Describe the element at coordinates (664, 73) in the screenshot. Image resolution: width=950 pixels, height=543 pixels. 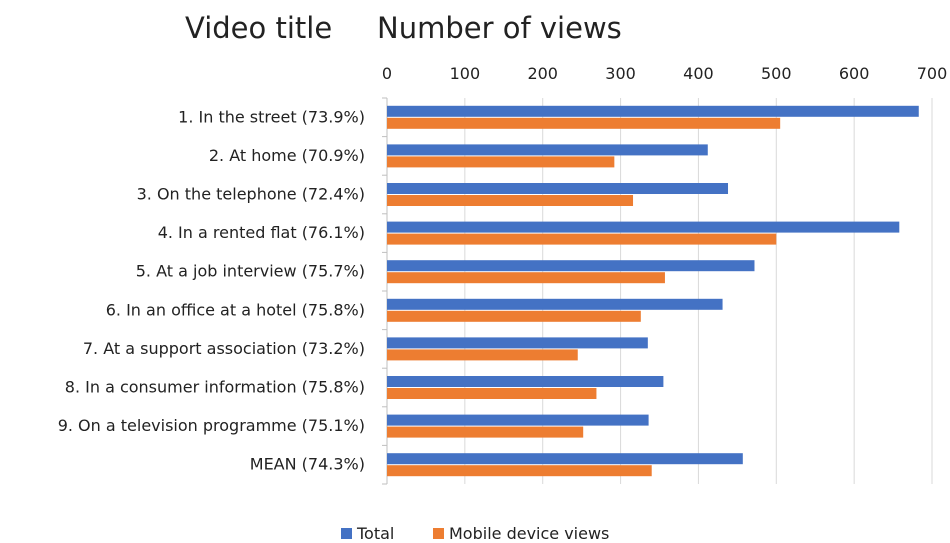
I see `x-tick-labels: 0 100 200 300 400 500 600 700` at that location.